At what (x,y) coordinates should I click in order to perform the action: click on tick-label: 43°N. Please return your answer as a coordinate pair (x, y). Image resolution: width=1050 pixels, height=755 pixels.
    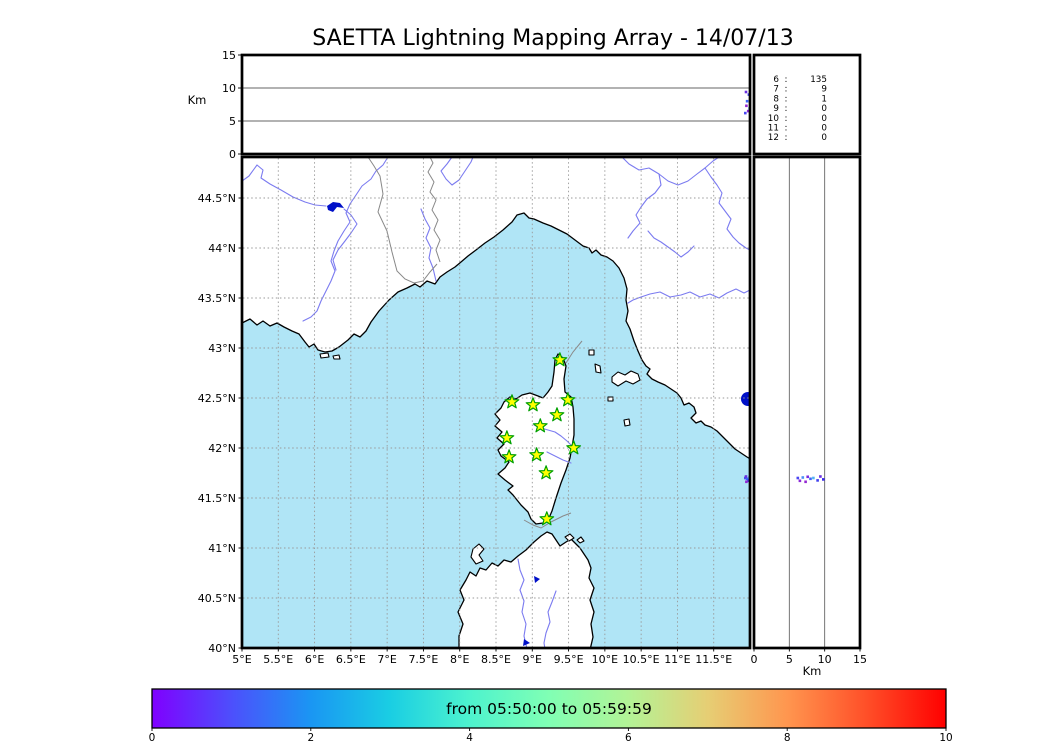
    Looking at the image, I should click on (222, 348).